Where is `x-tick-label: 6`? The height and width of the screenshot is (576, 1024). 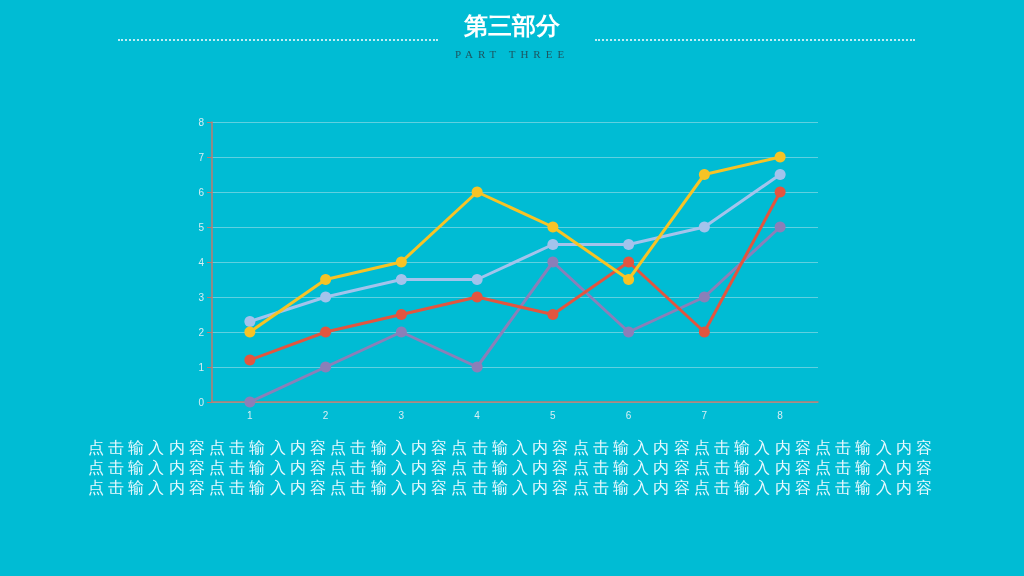 x-tick-label: 6 is located at coordinates (628, 415).